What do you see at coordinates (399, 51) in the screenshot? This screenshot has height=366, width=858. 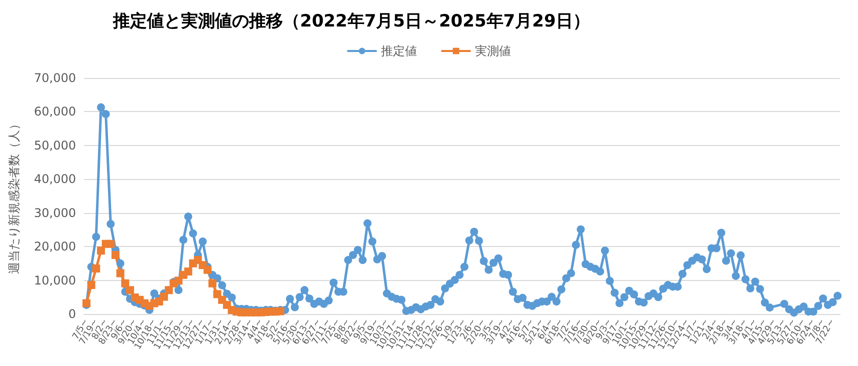 I see `legend-label: 推定値` at bounding box center [399, 51].